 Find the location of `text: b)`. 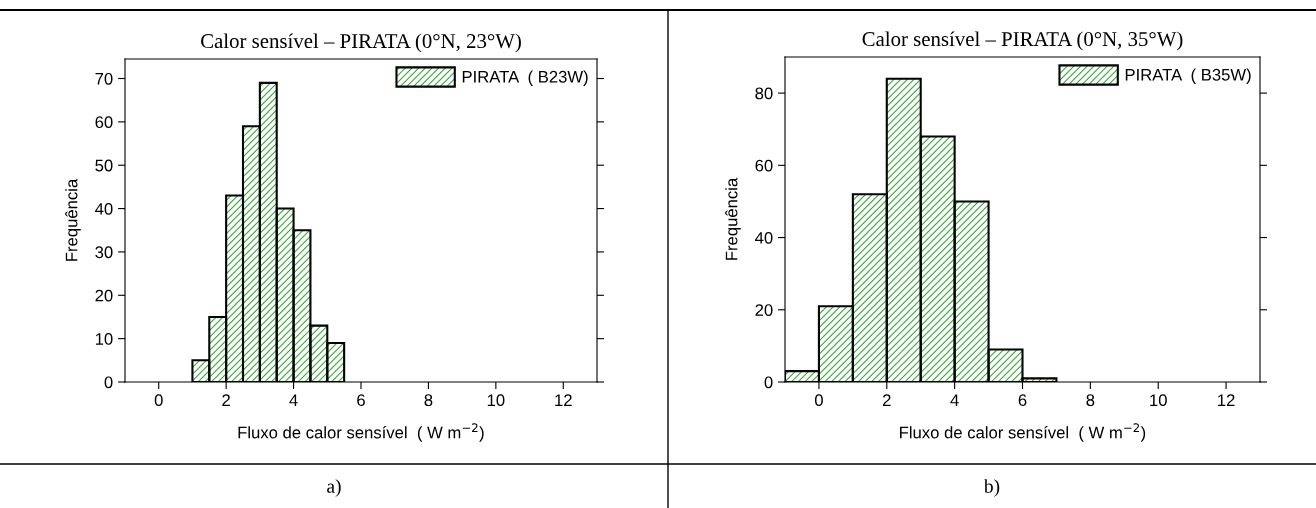

text: b) is located at coordinates (991, 488).